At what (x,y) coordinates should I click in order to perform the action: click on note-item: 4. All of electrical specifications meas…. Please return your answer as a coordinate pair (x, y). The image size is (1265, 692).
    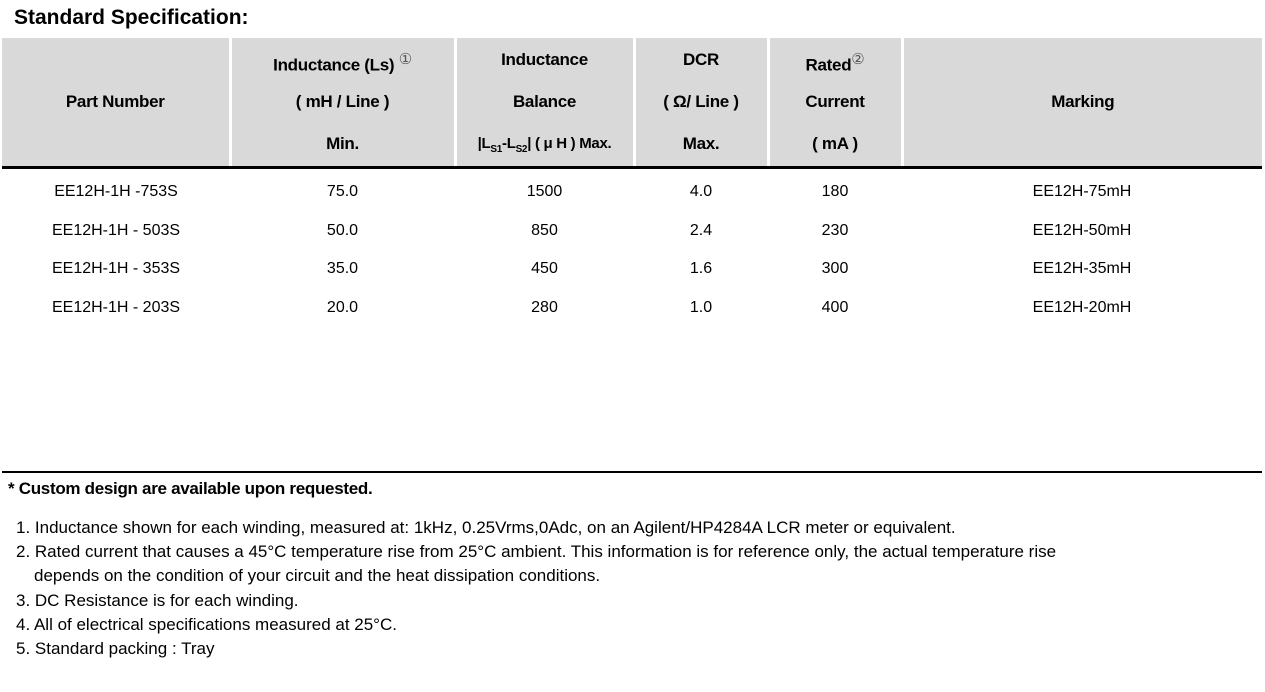
    Looking at the image, I should click on (206, 624).